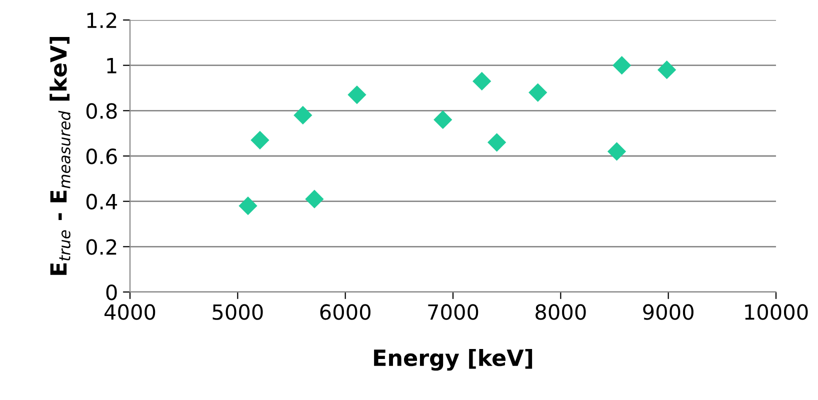 The width and height of the screenshot is (818, 400). What do you see at coordinates (345, 312) in the screenshot?
I see `x-tick-label: 6000` at bounding box center [345, 312].